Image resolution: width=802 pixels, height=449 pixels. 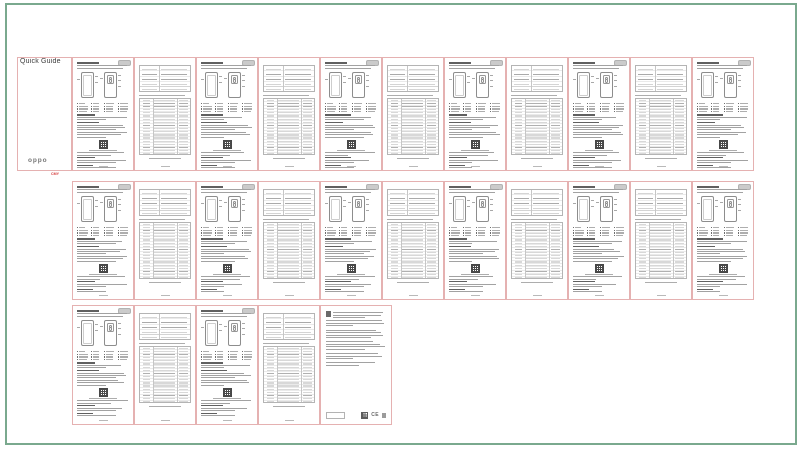 What do you see at coordinates (475, 86) in the screenshot?
I see `phone-diagrams` at bounding box center [475, 86].